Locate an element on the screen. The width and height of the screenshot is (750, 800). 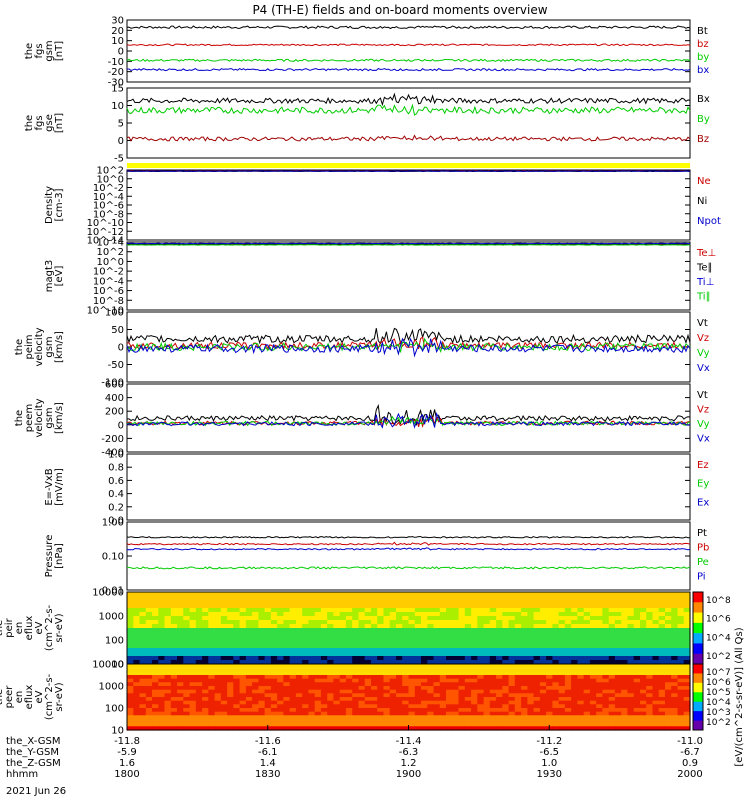
y-tick-label: 0.01 is located at coordinates (113, 591).